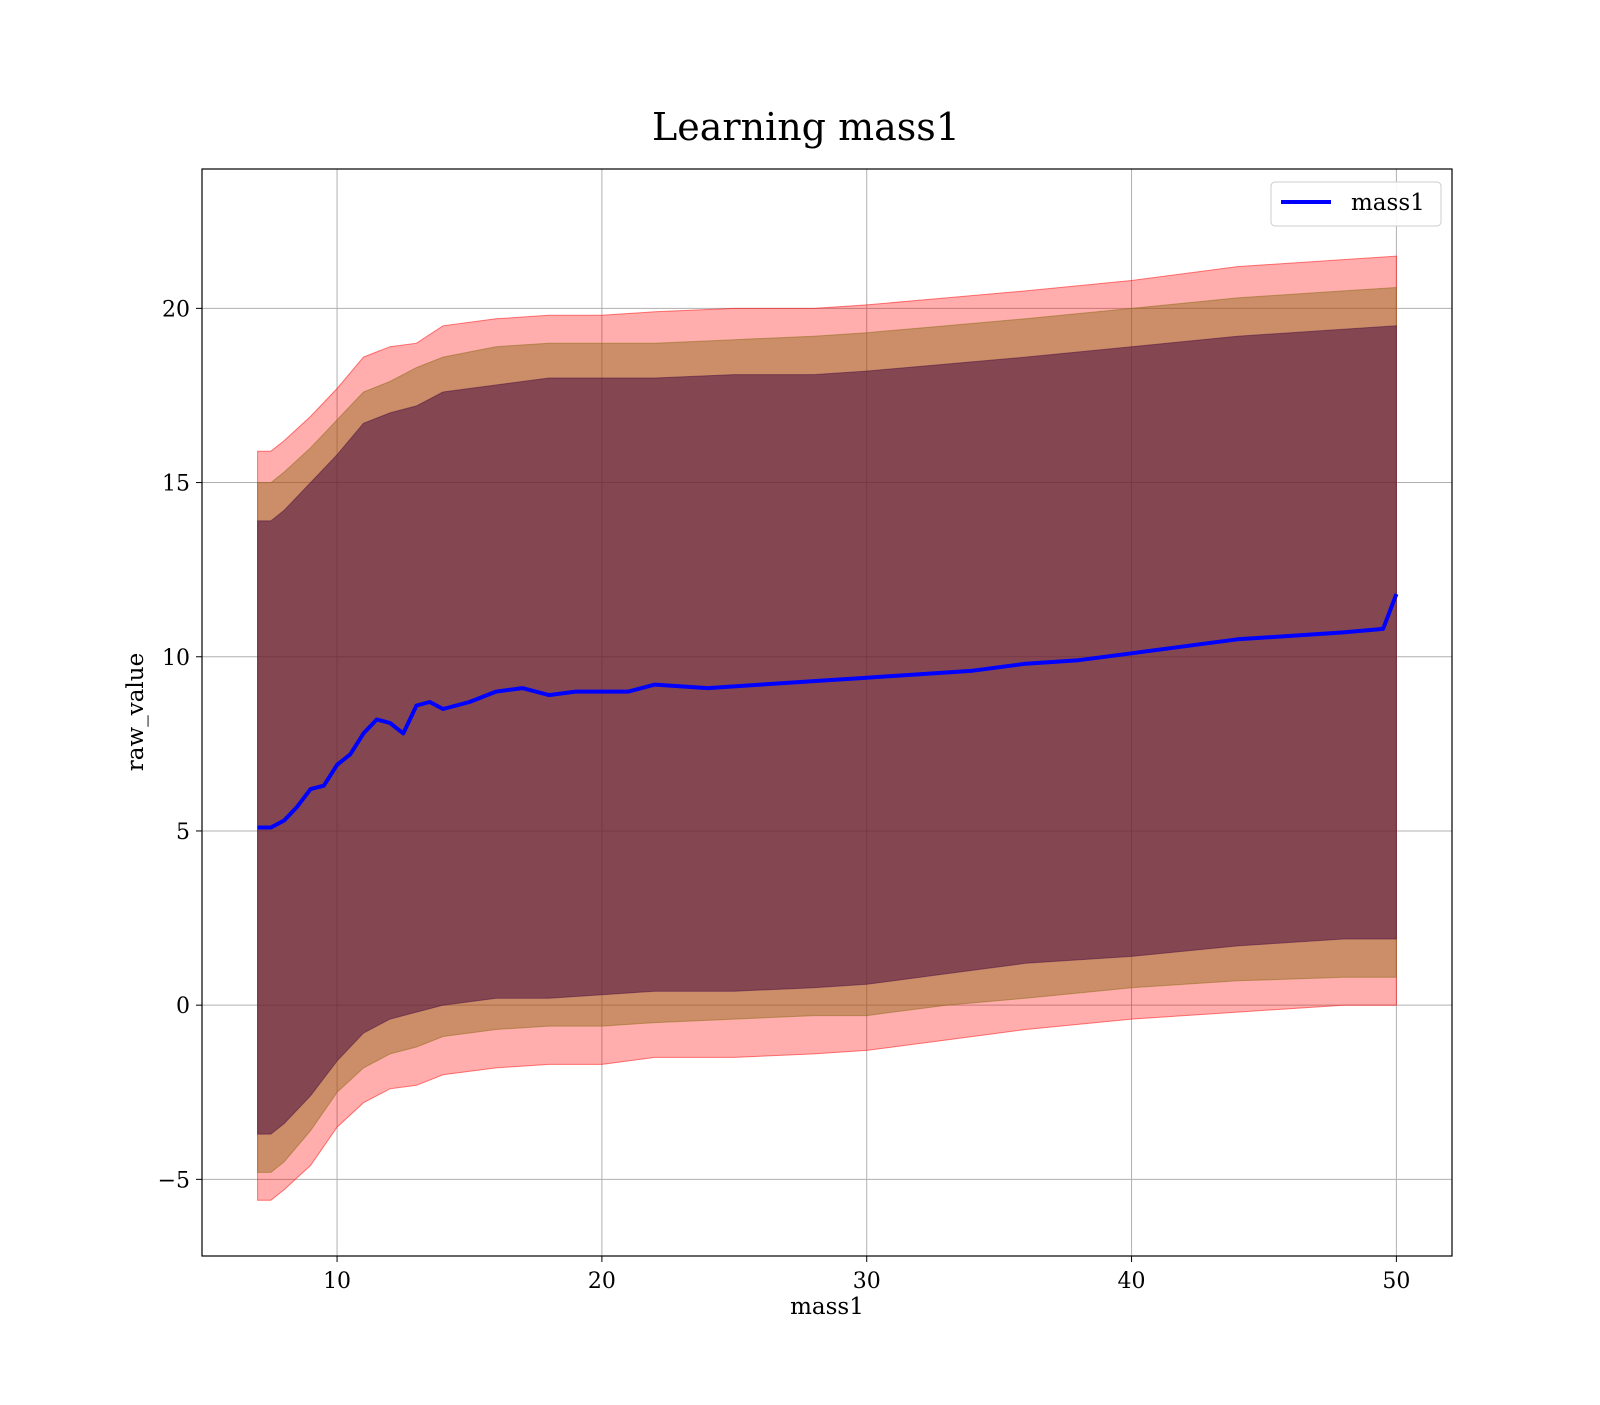 The height and width of the screenshot is (1405, 1600). What do you see at coordinates (602, 1281) in the screenshot?
I see `x-tick-label: 20` at bounding box center [602, 1281].